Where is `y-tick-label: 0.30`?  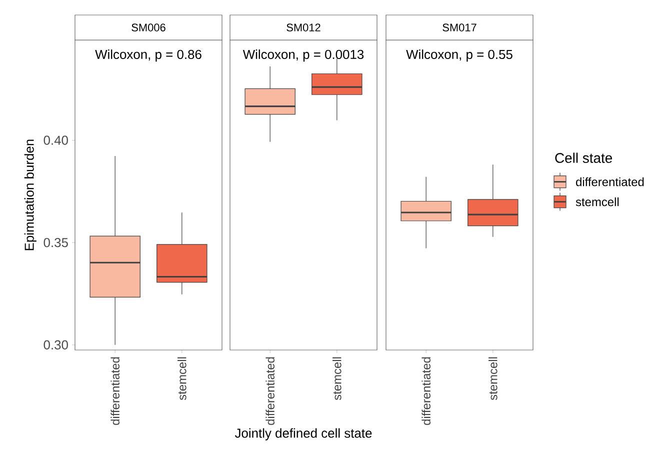
y-tick-label: 0.30 is located at coordinates (56, 345).